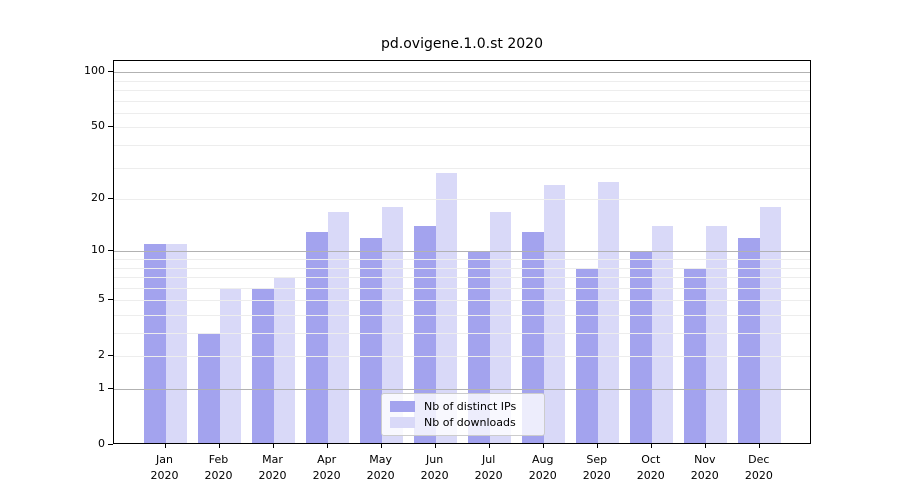 Image resolution: width=900 pixels, height=500 pixels. Describe the element at coordinates (272, 459) in the screenshot. I see `x-tick-month: Mar` at that location.